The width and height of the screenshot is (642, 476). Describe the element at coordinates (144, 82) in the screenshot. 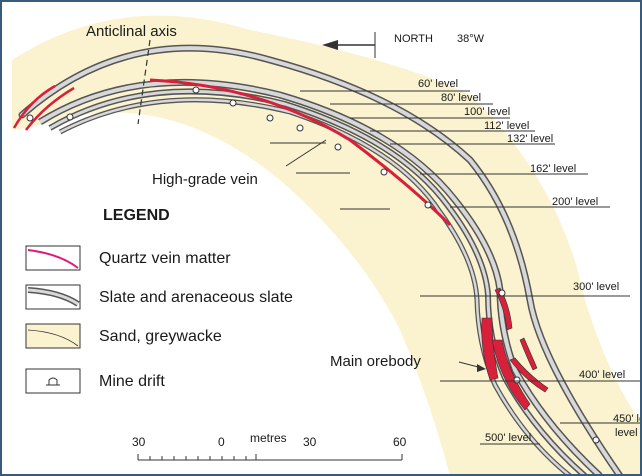

I see `anticlinal-axis-line` at that location.